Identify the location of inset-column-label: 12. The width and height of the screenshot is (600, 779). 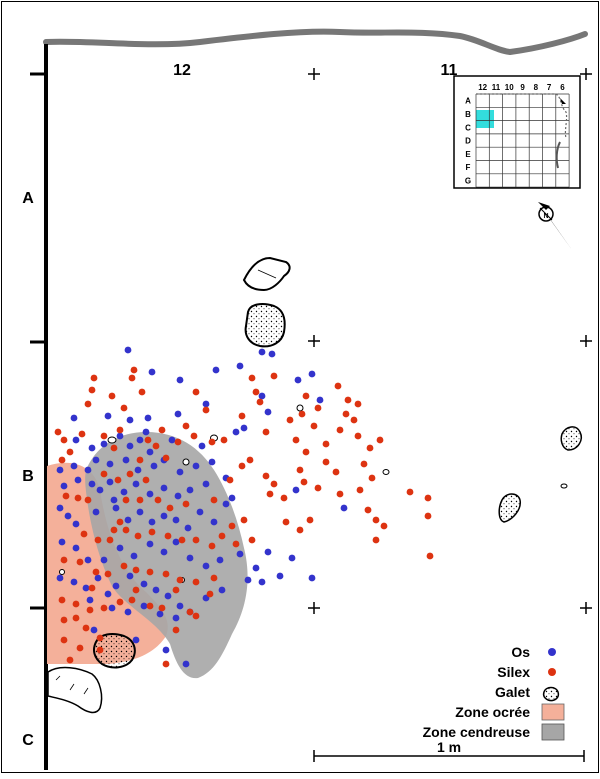
(482, 87).